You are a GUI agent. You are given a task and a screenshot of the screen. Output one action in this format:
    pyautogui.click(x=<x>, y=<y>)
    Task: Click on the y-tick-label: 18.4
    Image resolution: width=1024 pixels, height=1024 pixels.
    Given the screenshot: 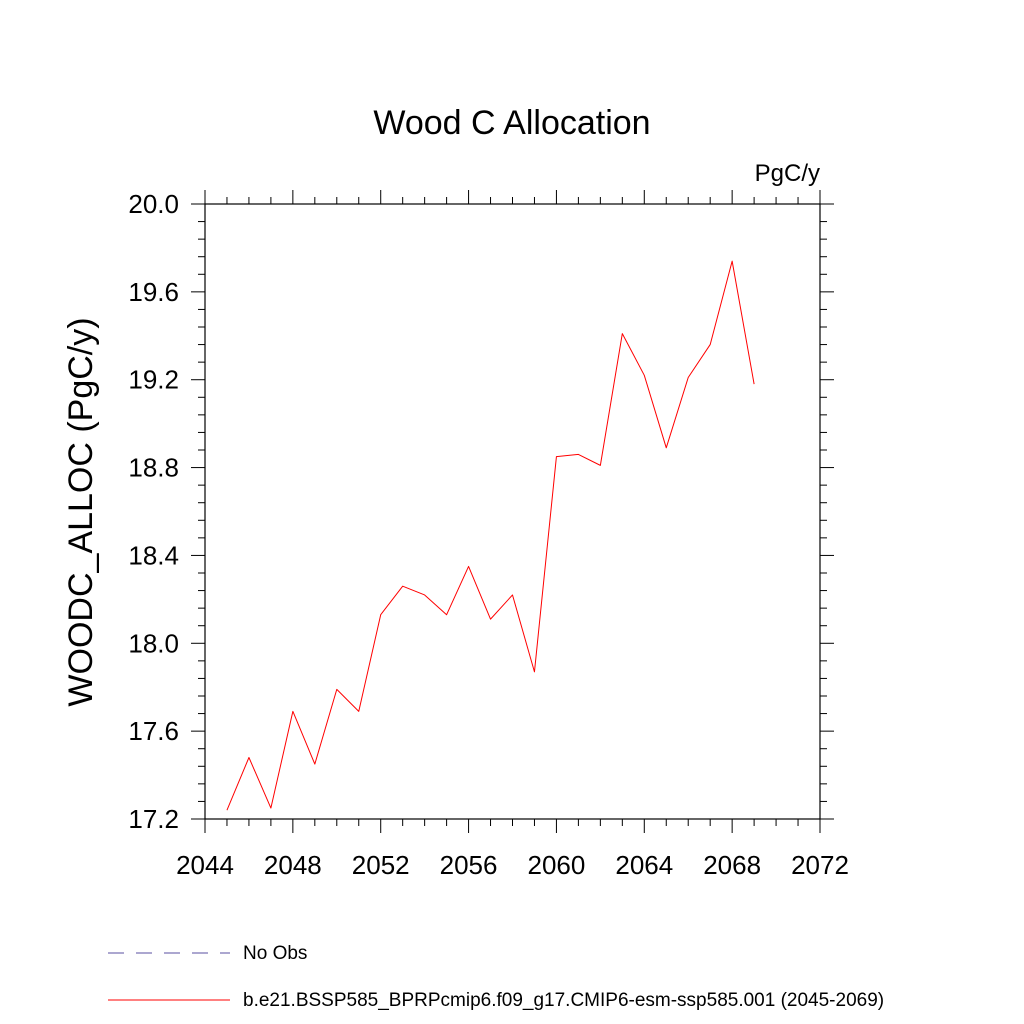 What is the action you would take?
    pyautogui.click(x=153, y=555)
    